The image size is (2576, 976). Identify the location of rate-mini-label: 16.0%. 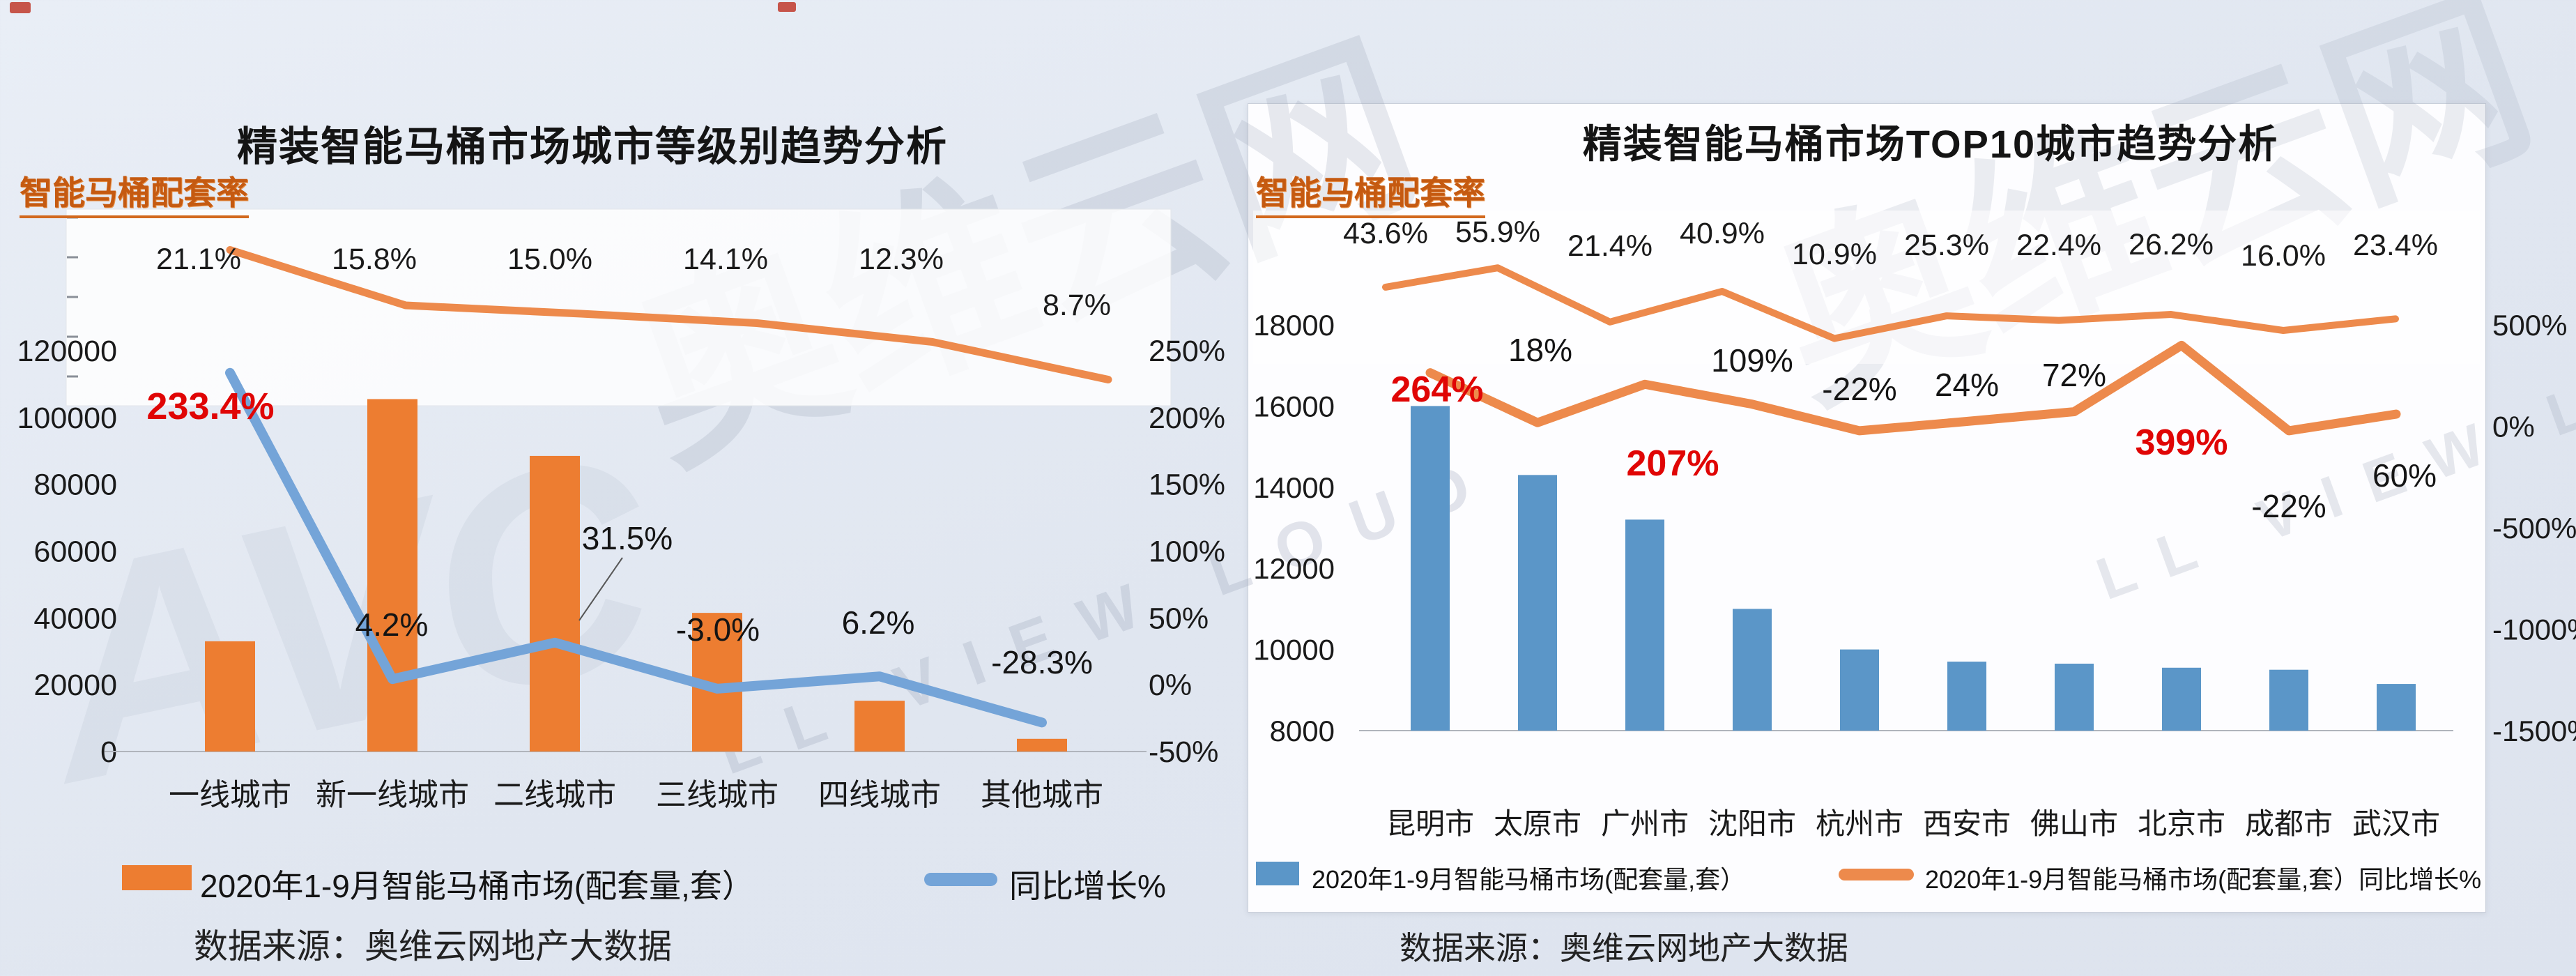
(2283, 256).